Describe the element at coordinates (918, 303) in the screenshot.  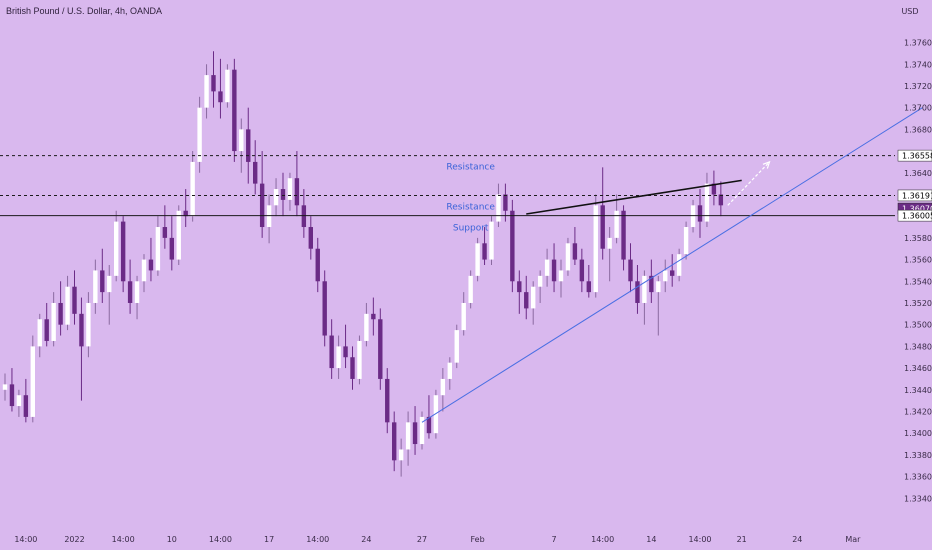
I see `y-tick-label: 1.35200` at that location.